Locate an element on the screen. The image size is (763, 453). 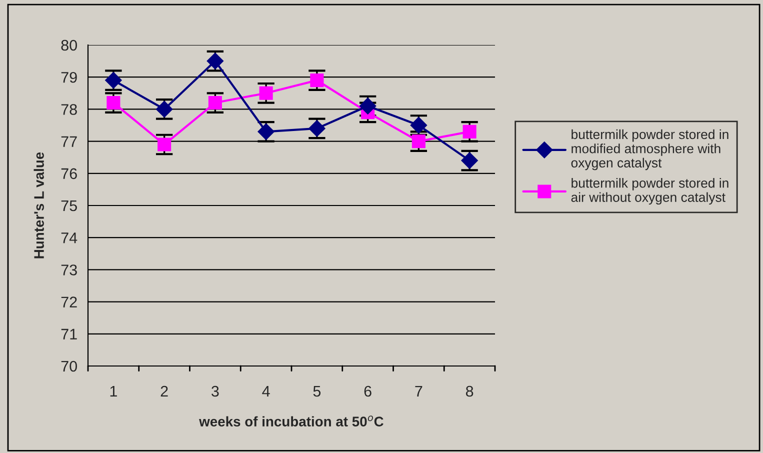
y-tick-label: 78 is located at coordinates (69, 109).